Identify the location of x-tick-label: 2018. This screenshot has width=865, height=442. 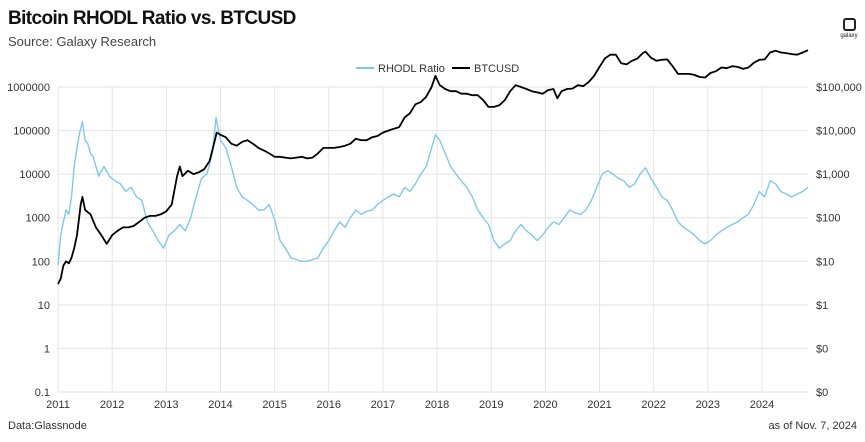
(437, 405).